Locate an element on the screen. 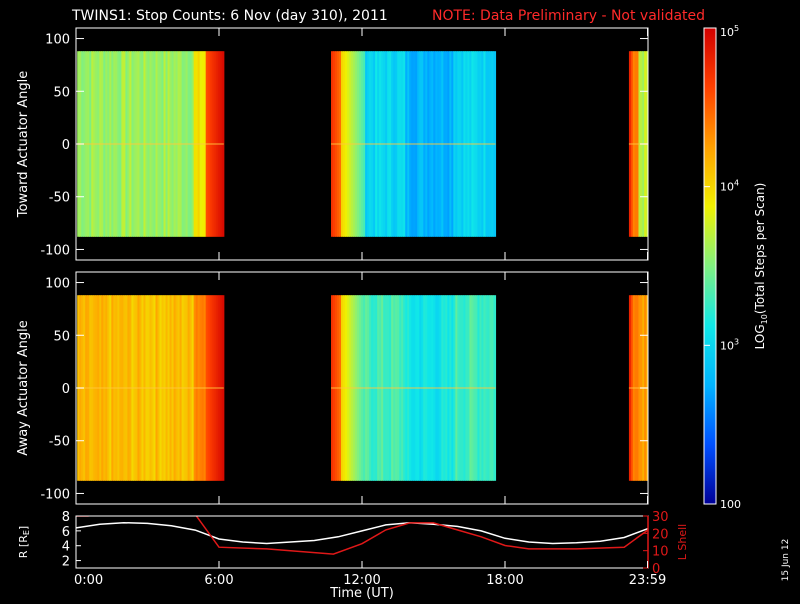 This screenshot has width=800, height=604. x-tick-label: 12:00 is located at coordinates (361, 580).